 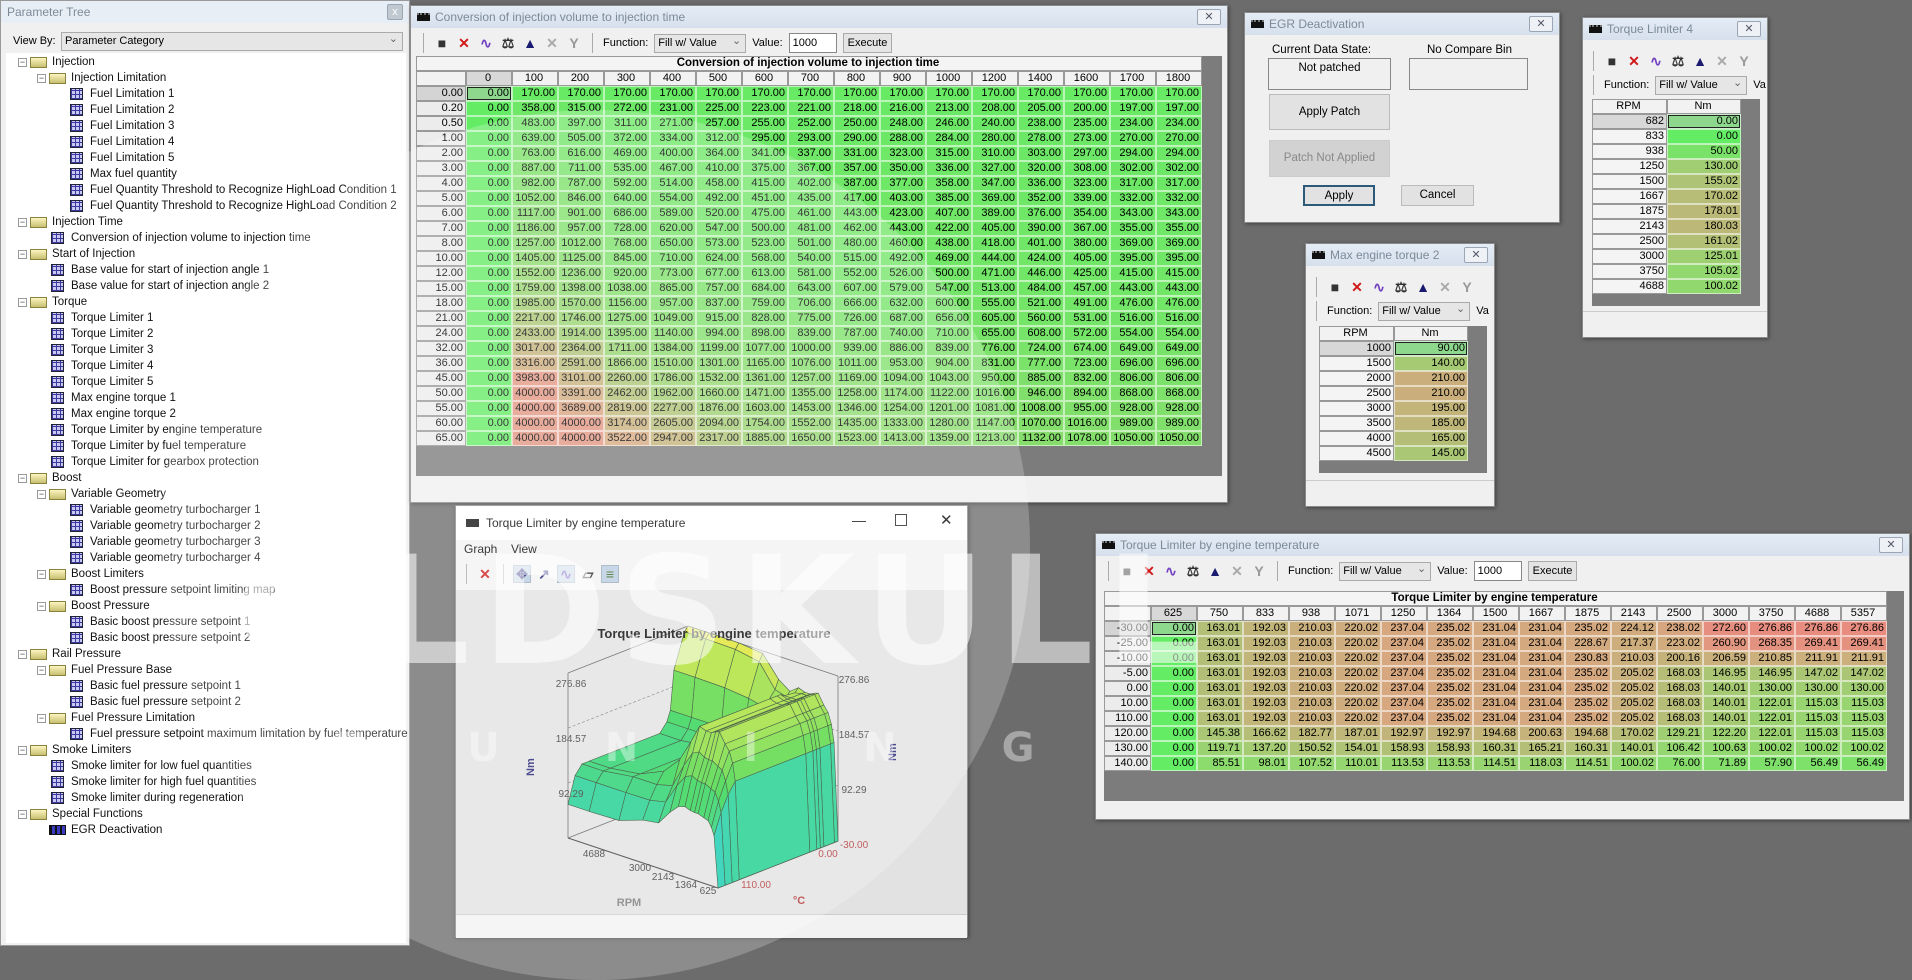 What do you see at coordinates (949, 78) in the screenshot?
I see `column-header: 1000` at bounding box center [949, 78].